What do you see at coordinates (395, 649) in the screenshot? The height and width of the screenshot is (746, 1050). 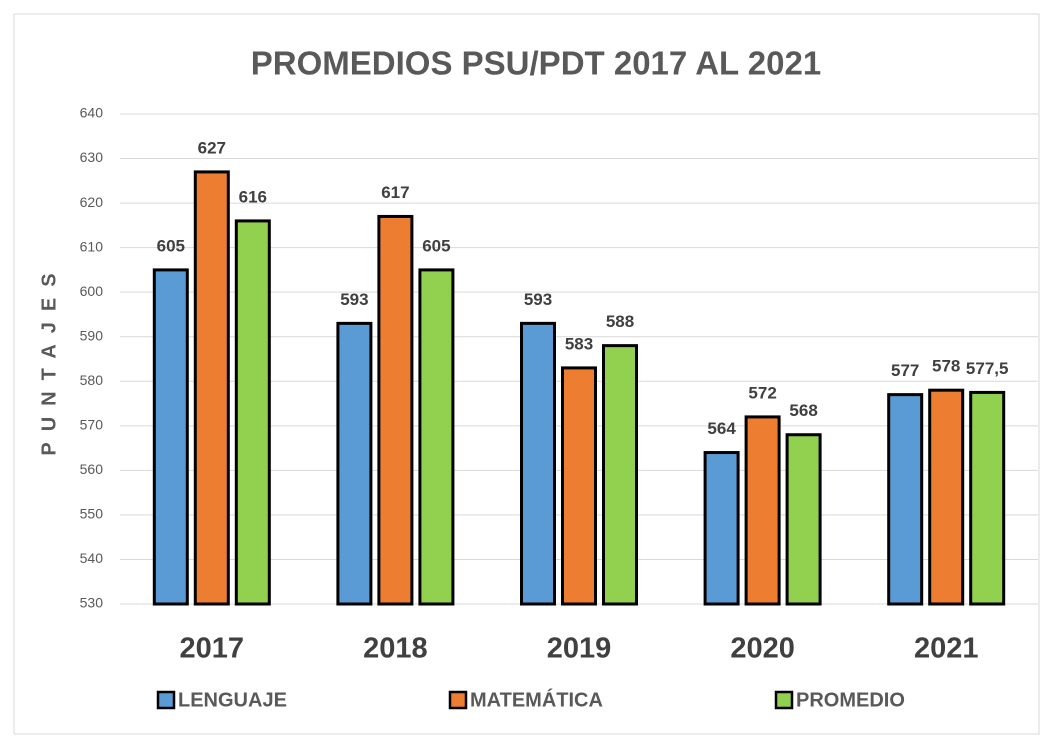 I see `x-tick-label: 2018` at bounding box center [395, 649].